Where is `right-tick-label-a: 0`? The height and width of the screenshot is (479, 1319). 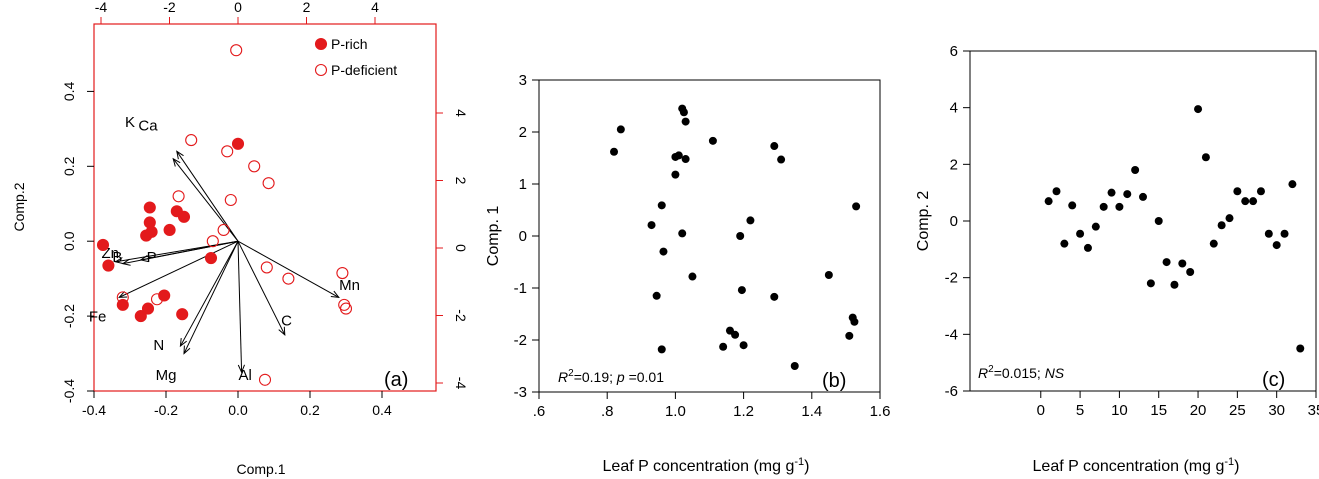 right-tick-label-a: 0 is located at coordinates (461, 248).